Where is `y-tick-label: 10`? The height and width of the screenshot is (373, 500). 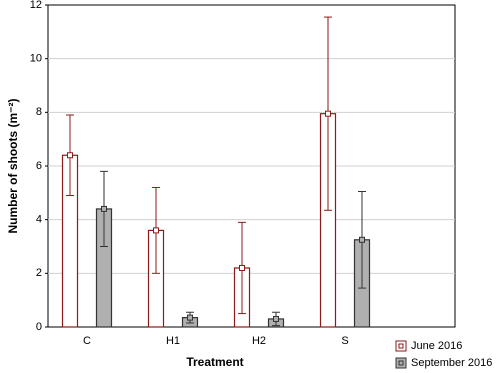 y-tick-label: 10 is located at coordinates (36, 59).